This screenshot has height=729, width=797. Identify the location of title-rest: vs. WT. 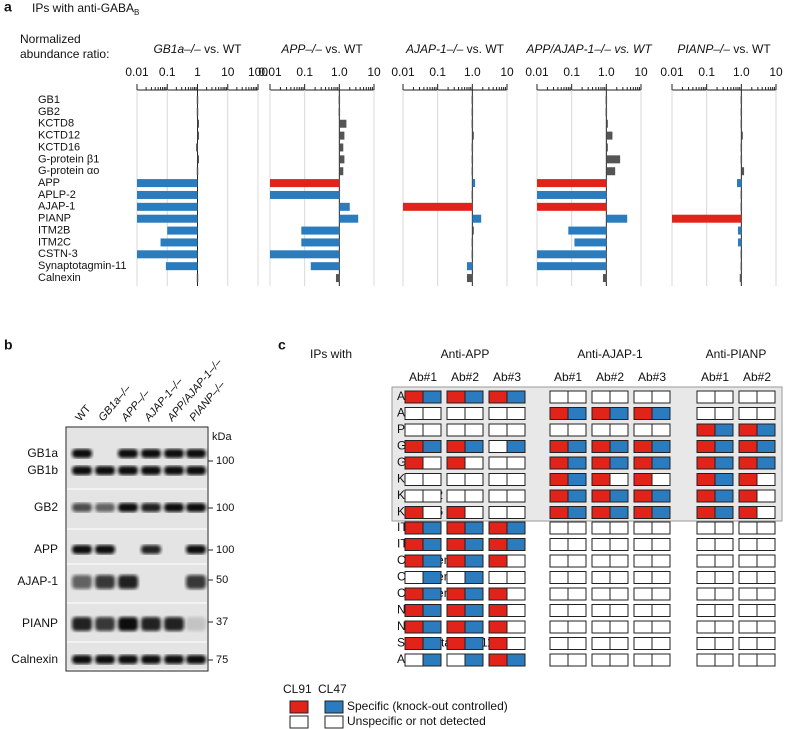
(342, 49).